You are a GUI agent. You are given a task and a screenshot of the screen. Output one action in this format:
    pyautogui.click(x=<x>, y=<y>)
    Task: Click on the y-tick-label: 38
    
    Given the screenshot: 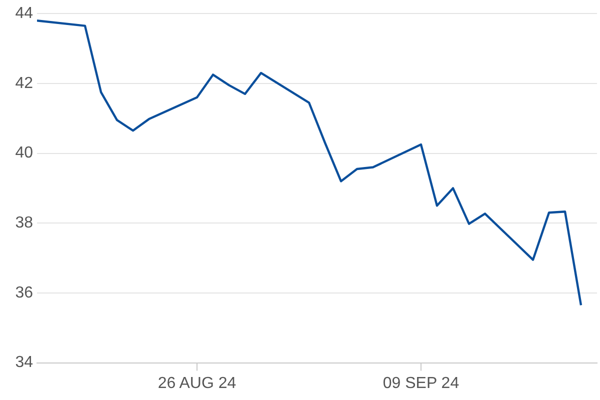 What is the action you would take?
    pyautogui.click(x=24, y=223)
    